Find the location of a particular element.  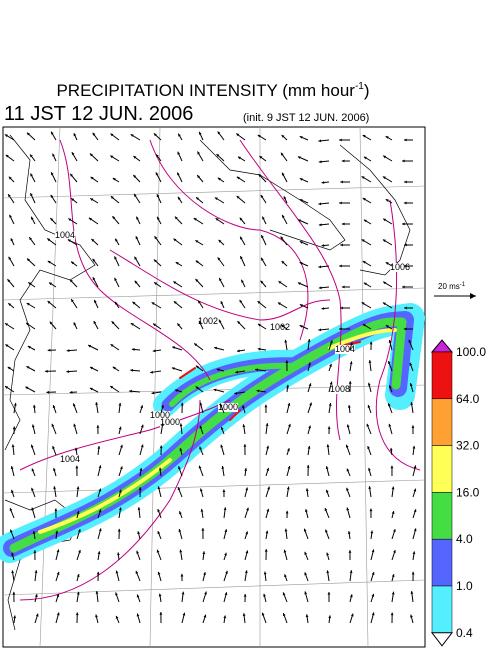

isobar-label: 1004 is located at coordinates (65, 235).